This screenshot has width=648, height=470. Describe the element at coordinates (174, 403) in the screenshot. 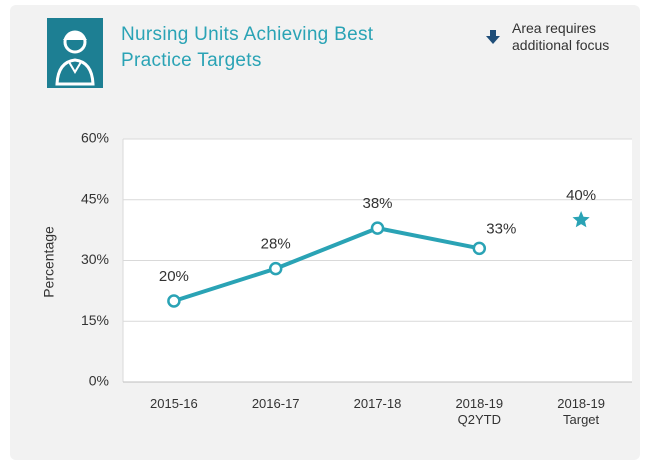

I see `x-tick-label: 2015-16` at that location.